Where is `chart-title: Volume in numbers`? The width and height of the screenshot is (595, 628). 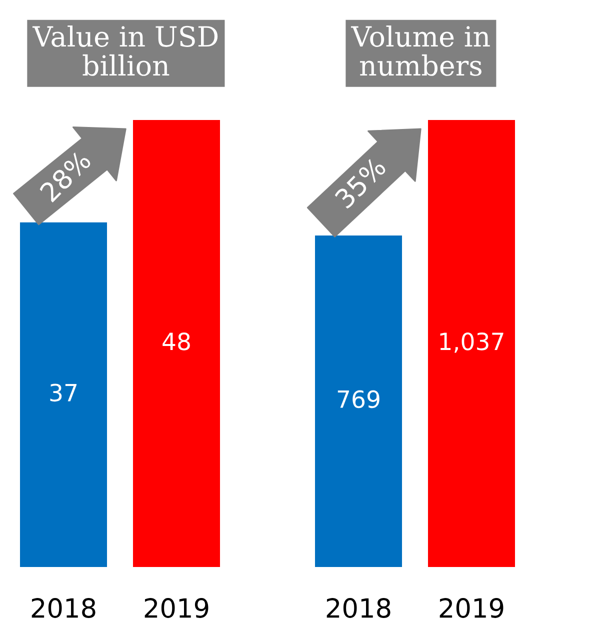 chart-title: Volume in numbers is located at coordinates (420, 50).